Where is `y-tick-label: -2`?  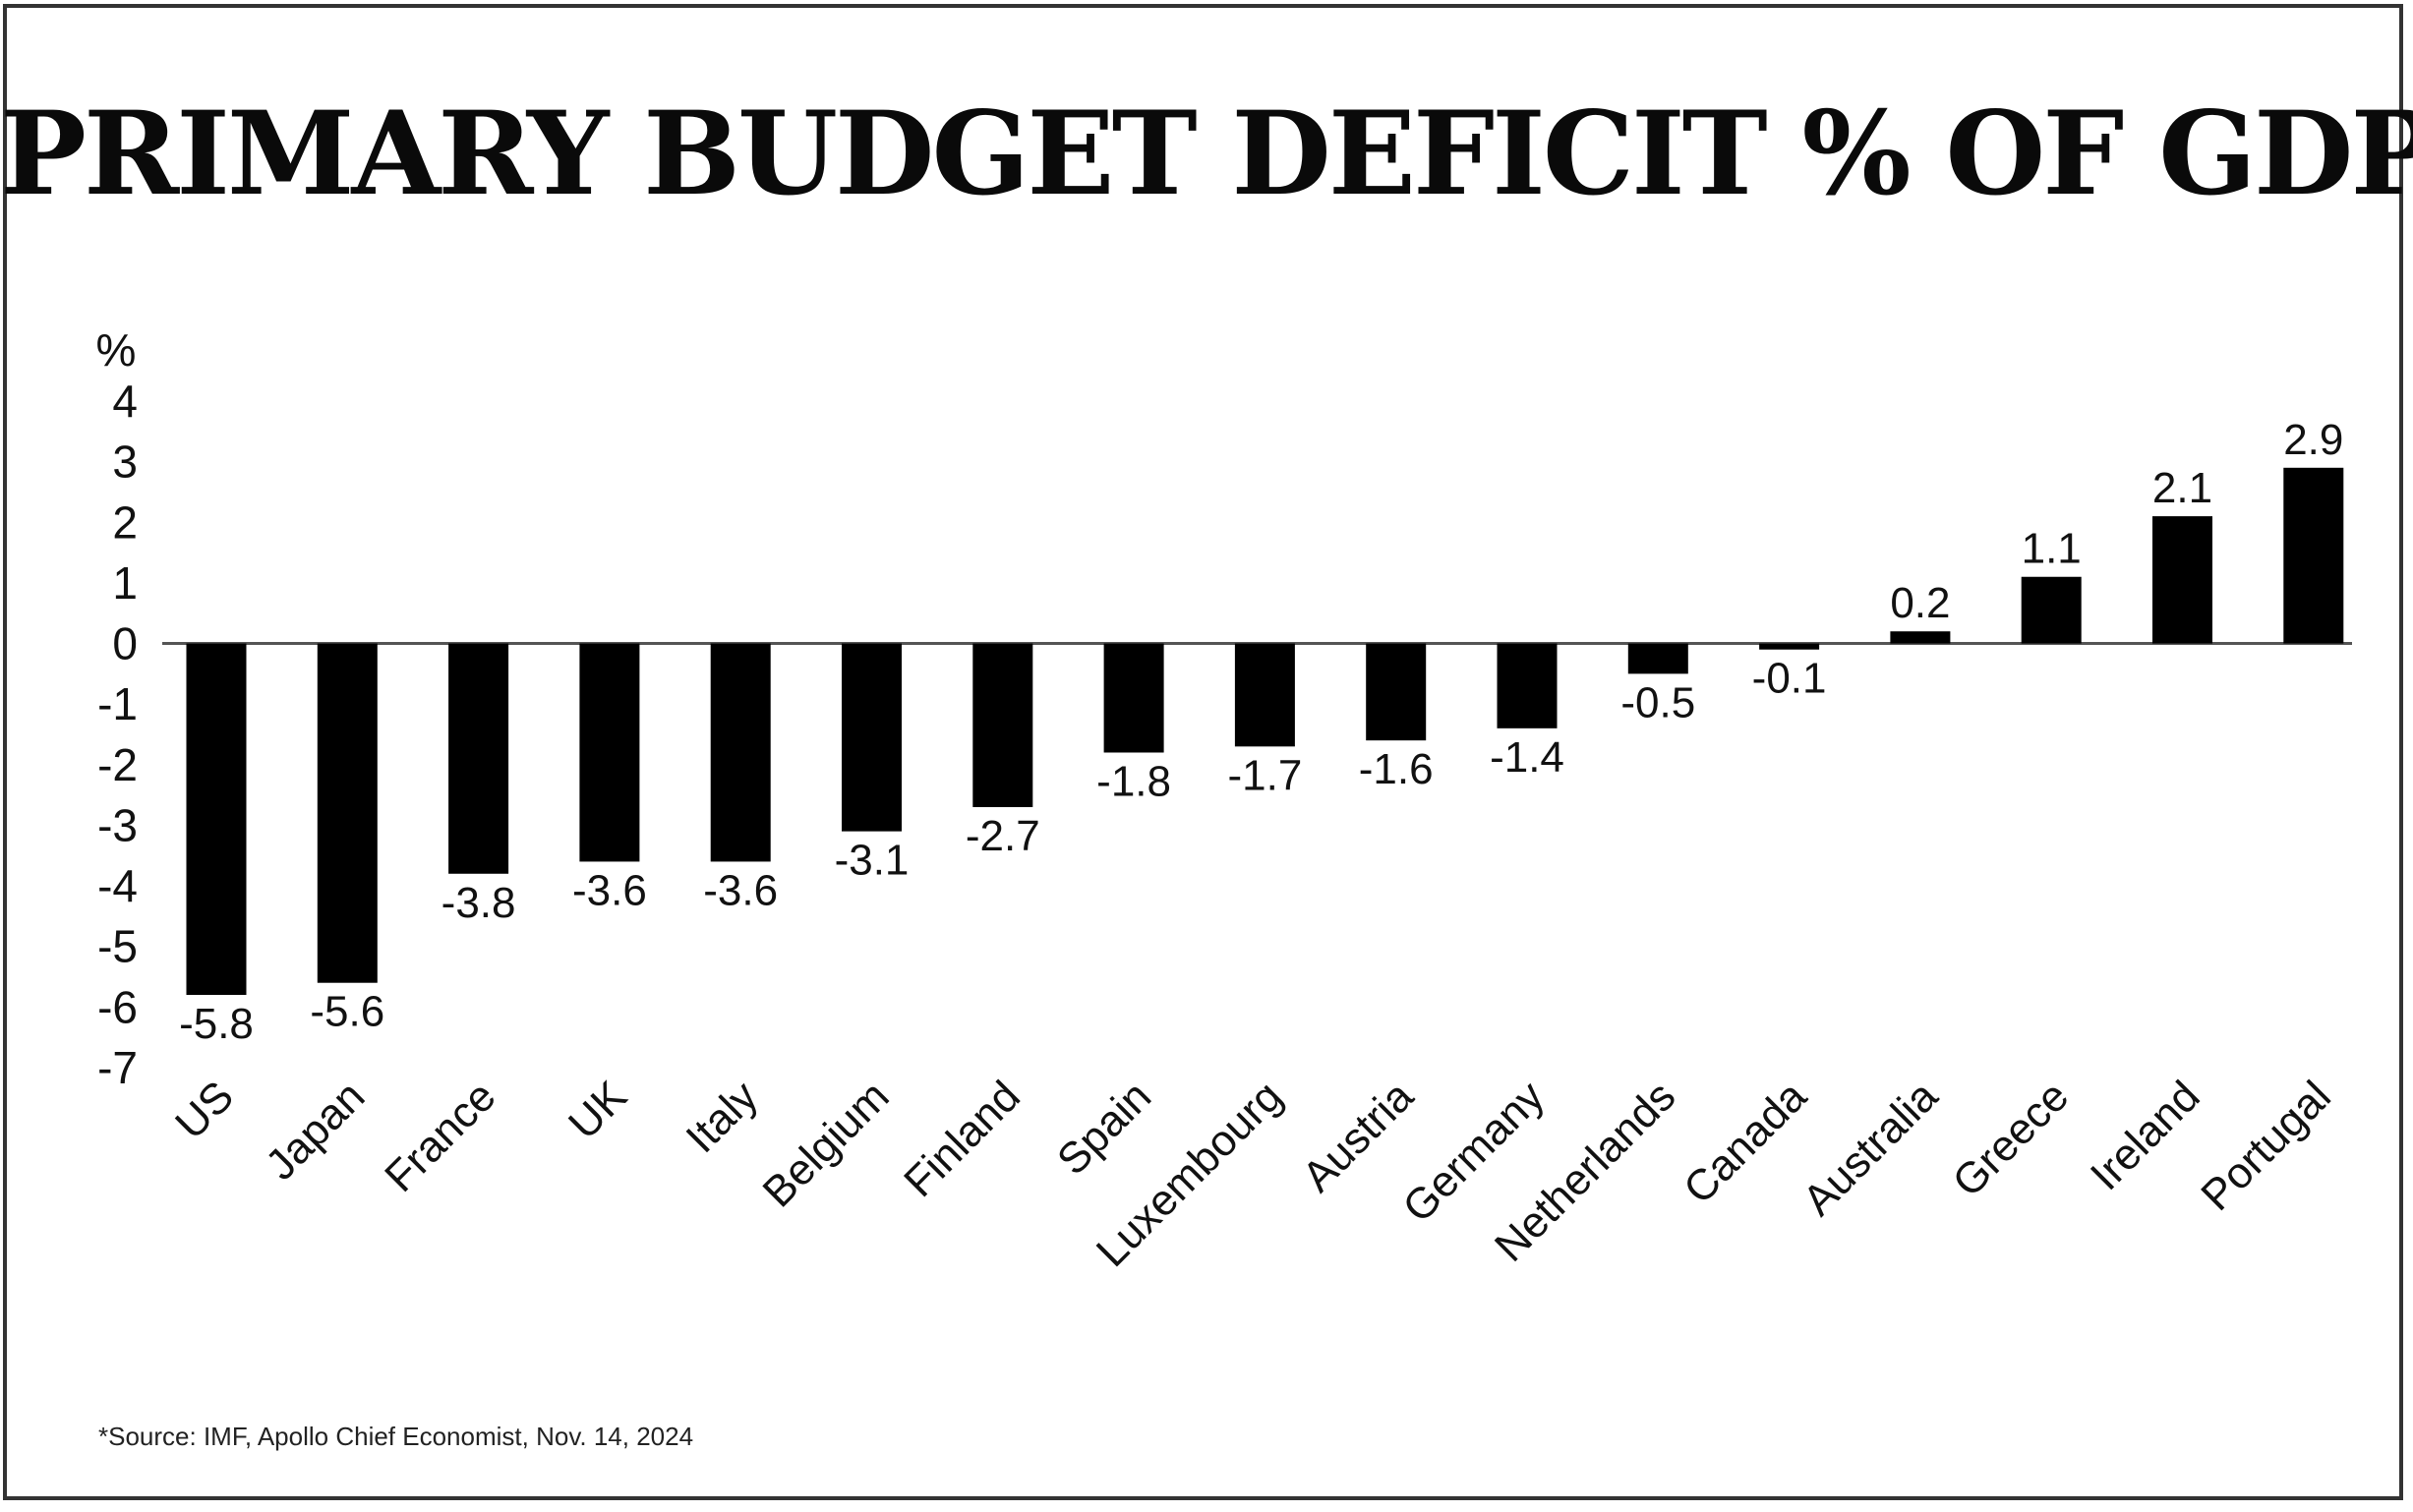
y-tick-label: -2 is located at coordinates (117, 764).